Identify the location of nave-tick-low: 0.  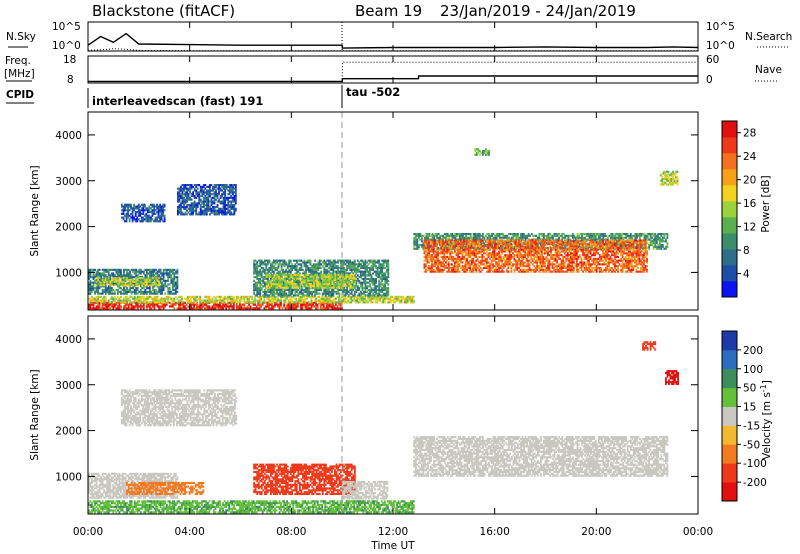
(709, 80).